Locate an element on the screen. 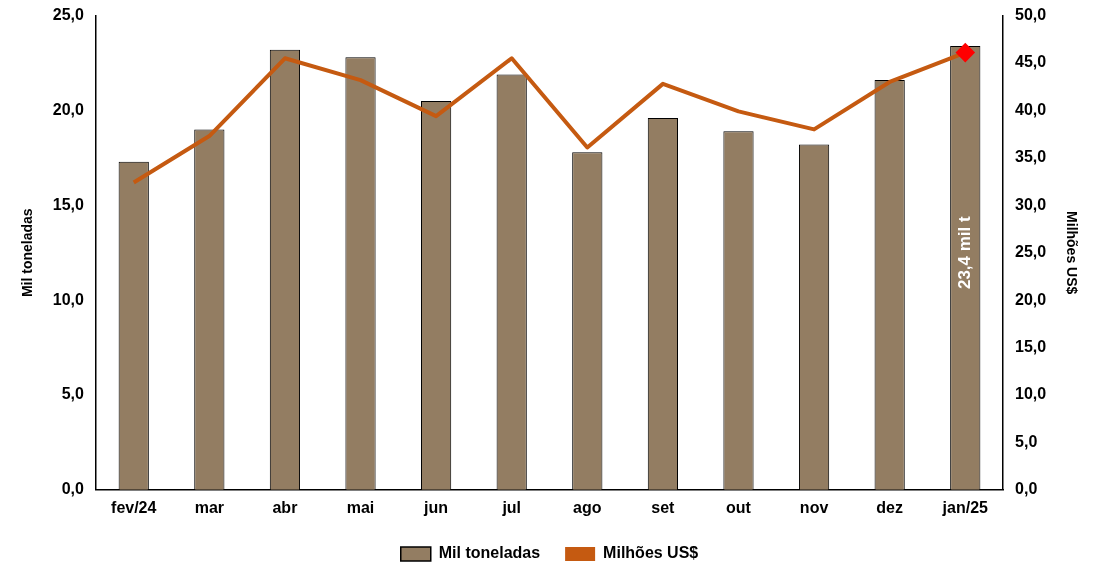 This screenshot has width=1099, height=572. x-tick-label: out is located at coordinates (739, 507).